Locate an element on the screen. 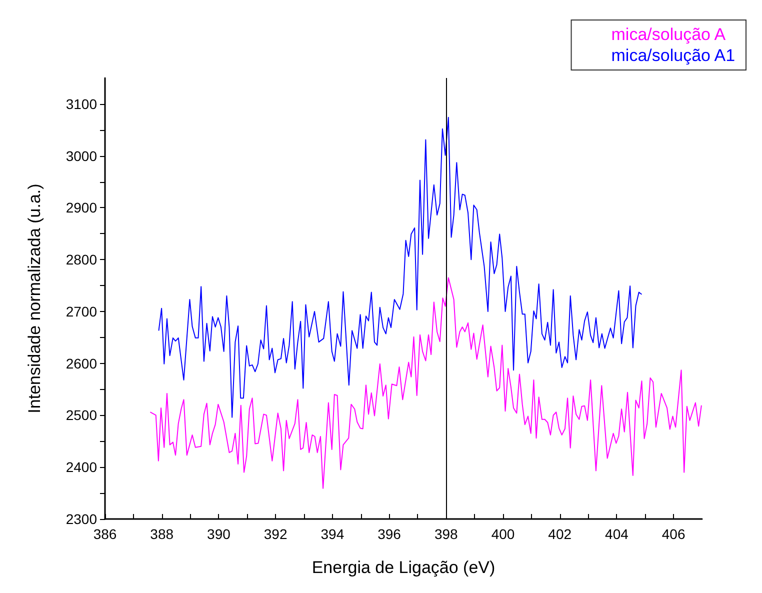 The image size is (762, 593). y-tick-label: 2500 is located at coordinates (82, 415).